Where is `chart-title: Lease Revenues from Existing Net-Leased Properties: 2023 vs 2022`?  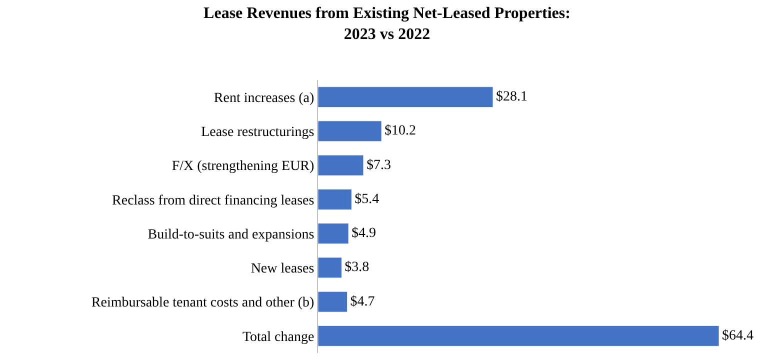 chart-title: Lease Revenues from Existing Net-Leased Properties: 2023 vs 2022 is located at coordinates (387, 24).